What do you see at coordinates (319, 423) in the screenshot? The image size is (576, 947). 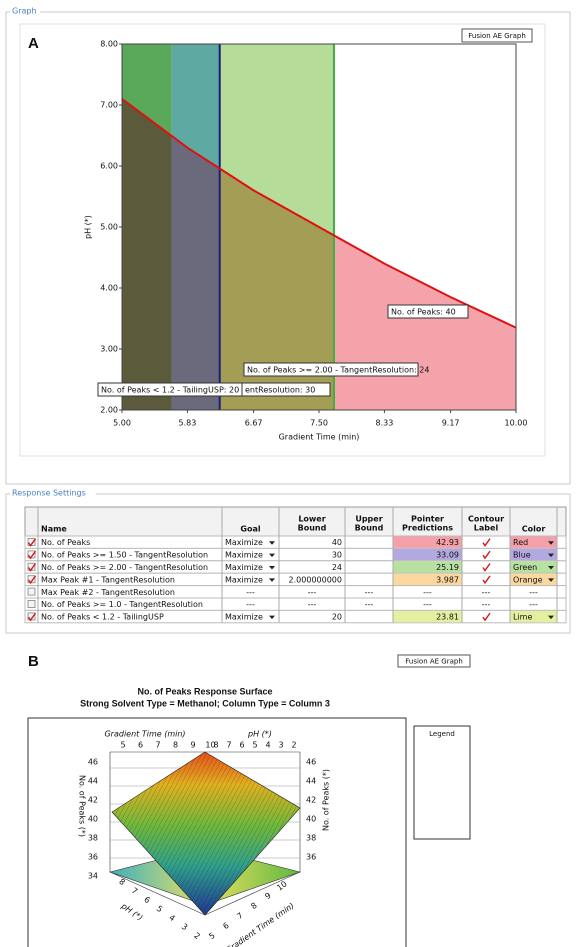 I see `x-tick-label: 7.50` at bounding box center [319, 423].